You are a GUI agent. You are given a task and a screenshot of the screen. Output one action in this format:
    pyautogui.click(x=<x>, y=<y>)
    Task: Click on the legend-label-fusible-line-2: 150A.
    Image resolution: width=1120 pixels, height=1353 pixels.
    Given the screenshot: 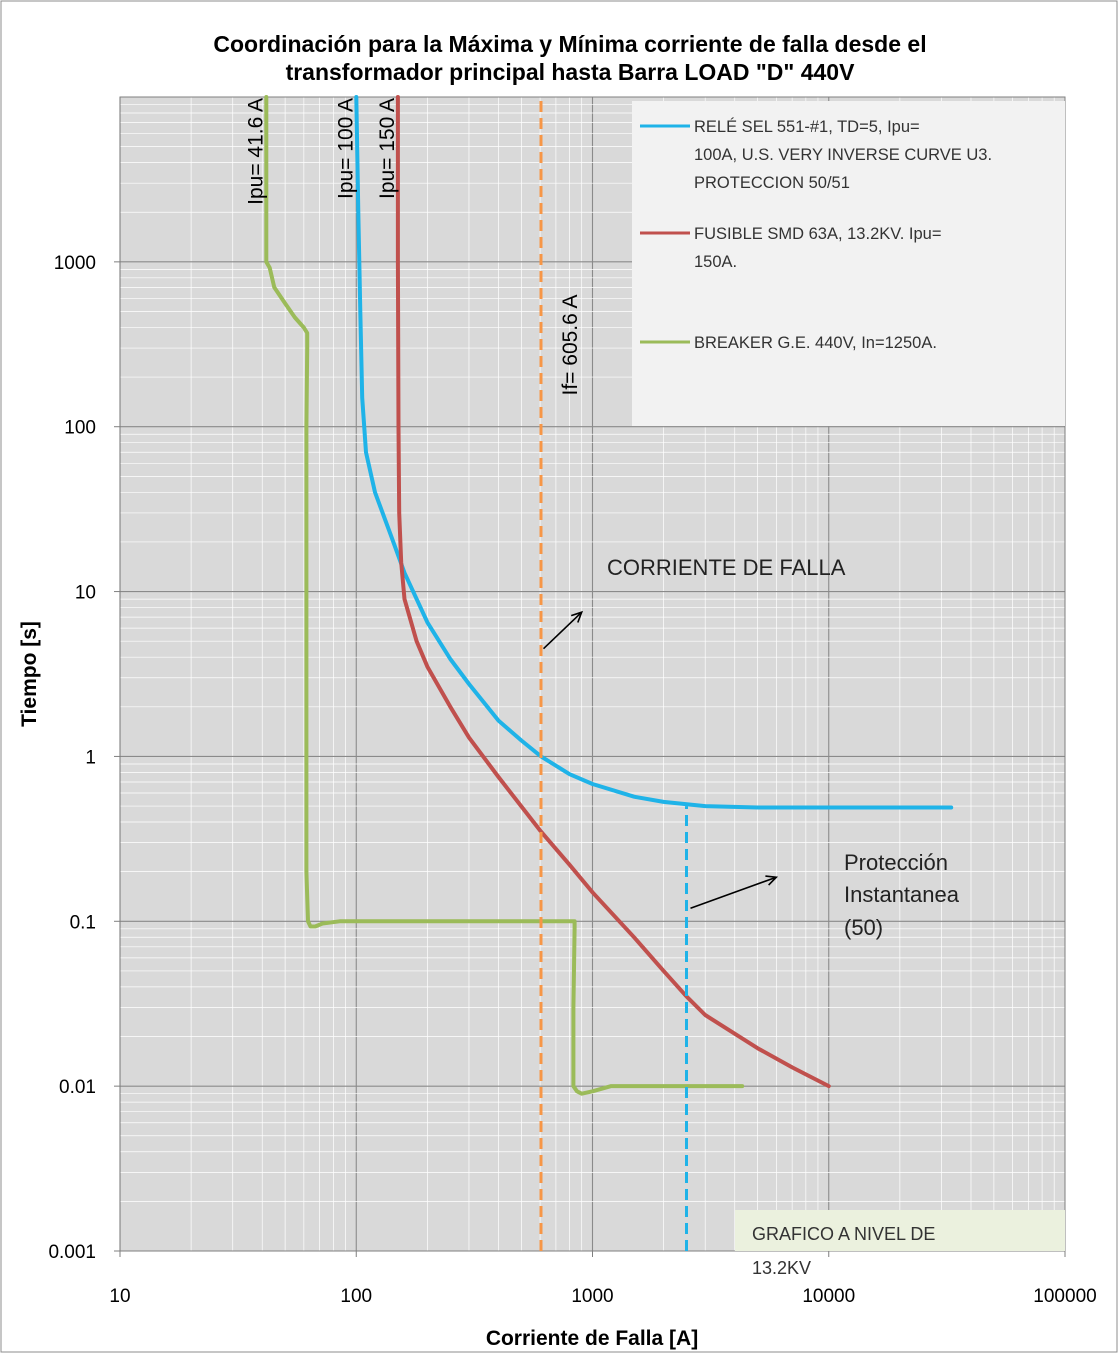 What is the action you would take?
    pyautogui.click(x=715, y=262)
    